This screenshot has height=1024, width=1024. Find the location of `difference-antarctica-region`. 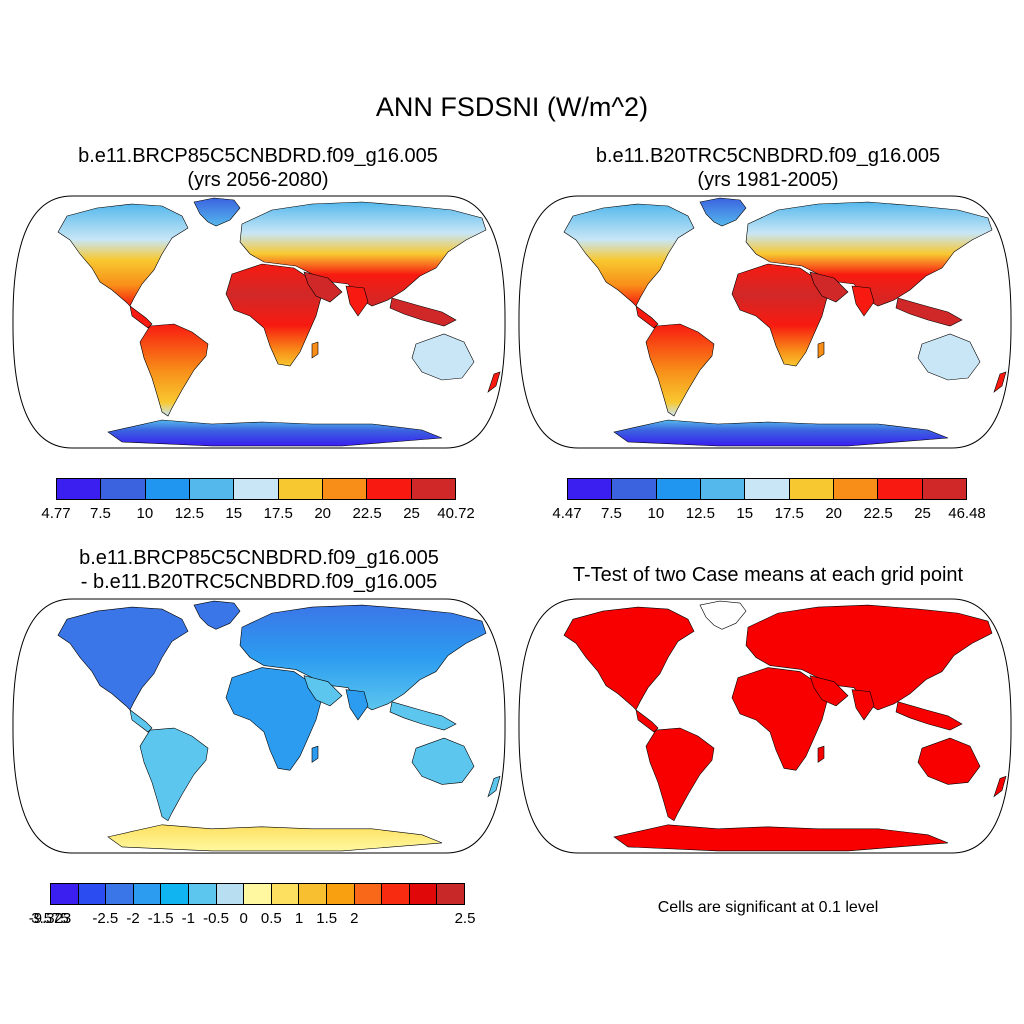

difference-antarctica-region is located at coordinates (275, 838).